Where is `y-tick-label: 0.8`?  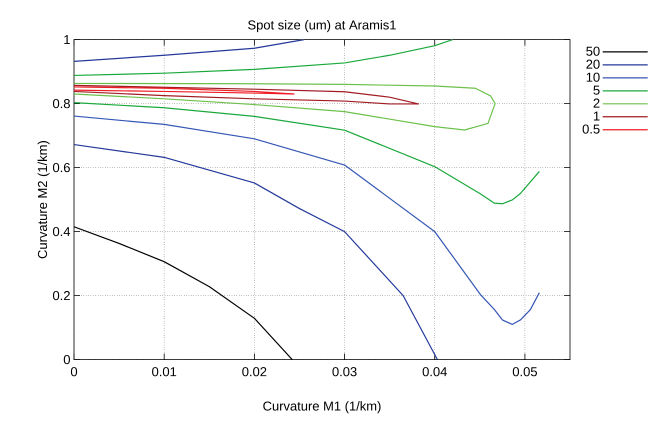 y-tick-label: 0.8 is located at coordinates (61, 103).